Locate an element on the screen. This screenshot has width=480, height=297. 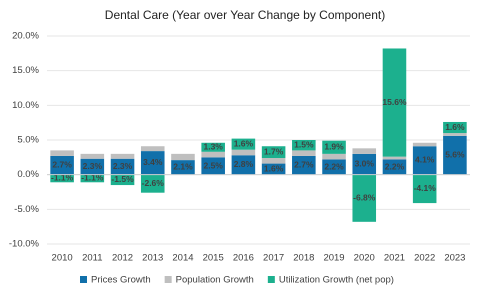
value-label: 1.7% is located at coordinates (274, 151).